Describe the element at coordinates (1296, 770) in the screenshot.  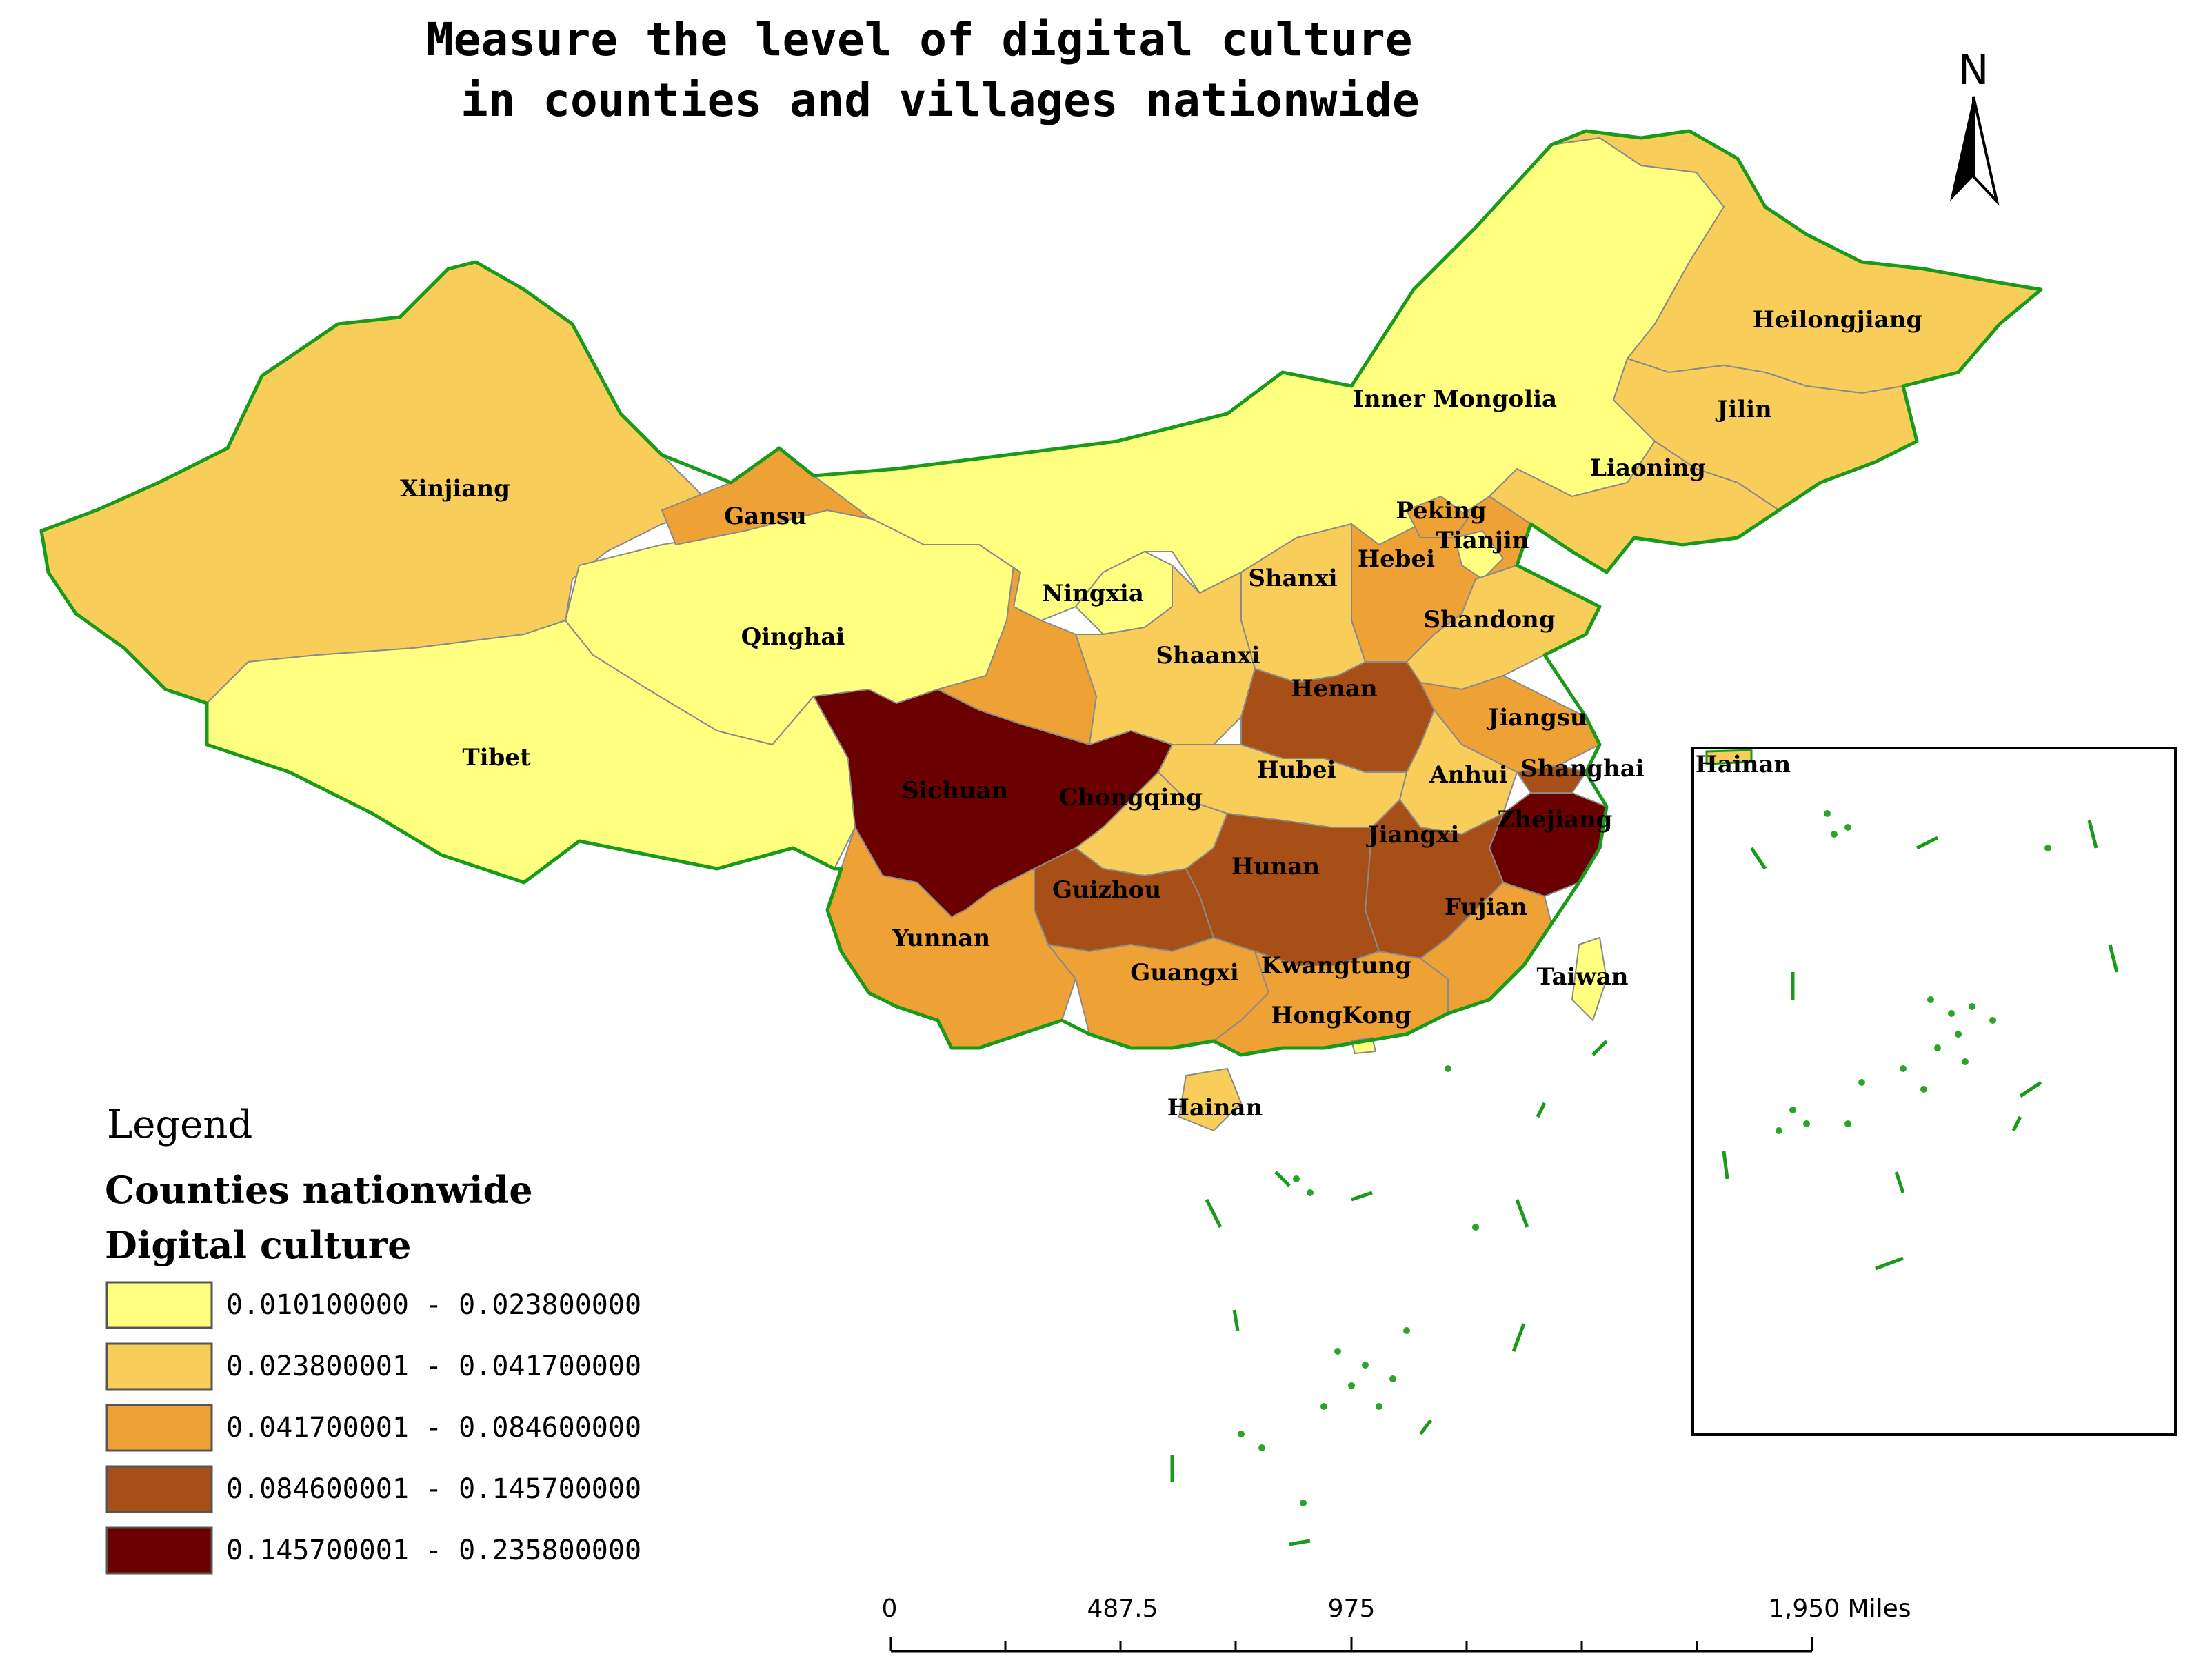
I see `label-hubei: Hubei` at that location.